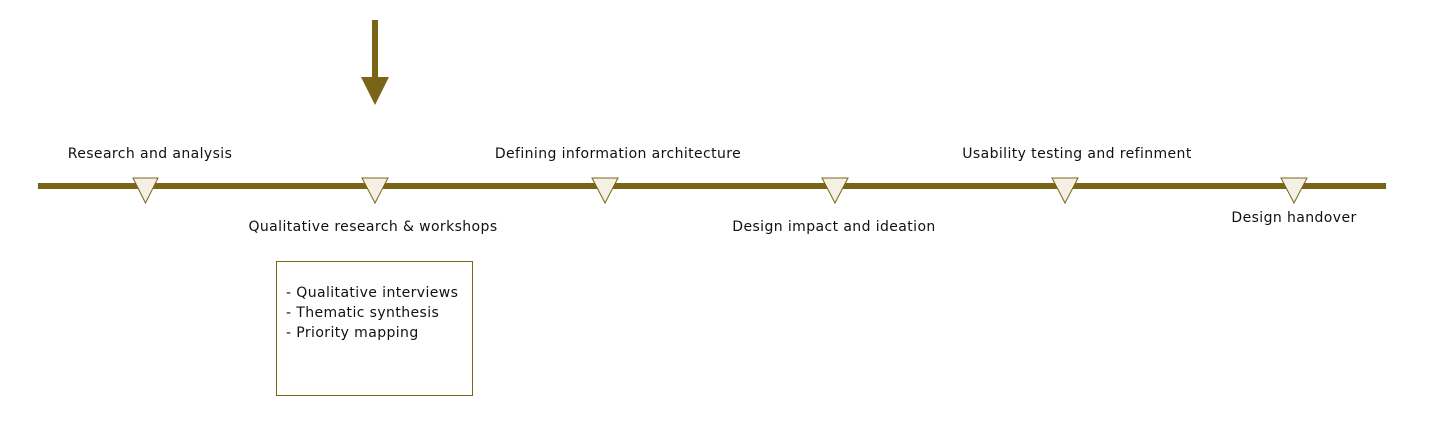 The image size is (1440, 426). I want to click on detail-item: - Priority mapping, so click(352, 333).